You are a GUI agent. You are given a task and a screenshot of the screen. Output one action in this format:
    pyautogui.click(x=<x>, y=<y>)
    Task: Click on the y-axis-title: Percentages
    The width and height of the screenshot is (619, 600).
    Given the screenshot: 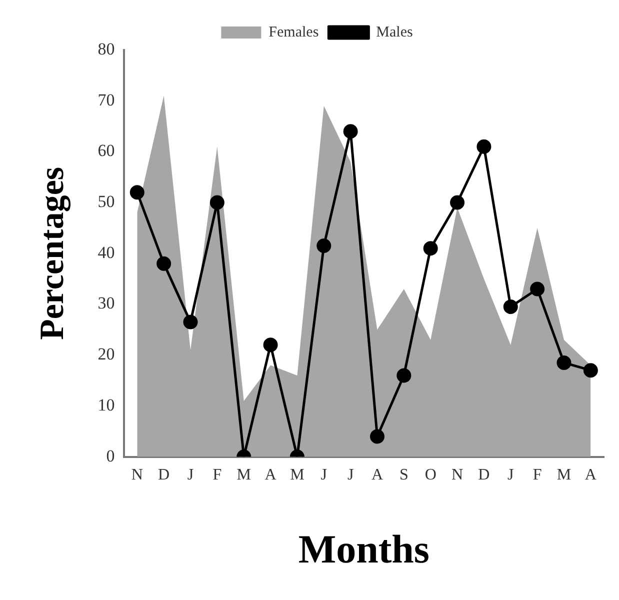 What is the action you would take?
    pyautogui.click(x=53, y=253)
    